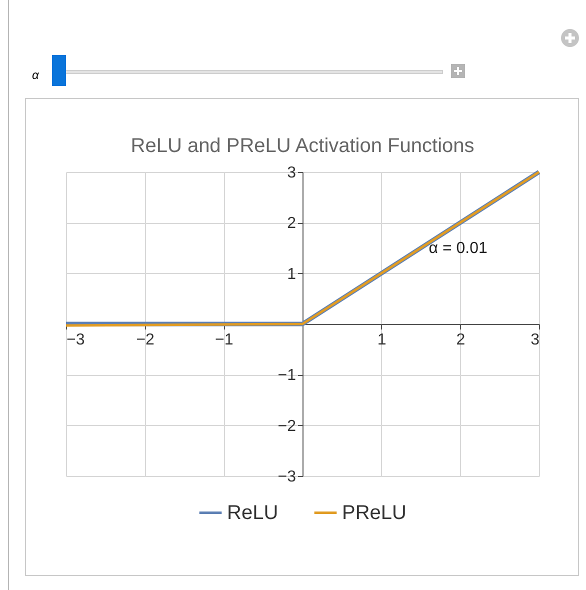  I want to click on x-tick-label: −3, so click(75, 340).